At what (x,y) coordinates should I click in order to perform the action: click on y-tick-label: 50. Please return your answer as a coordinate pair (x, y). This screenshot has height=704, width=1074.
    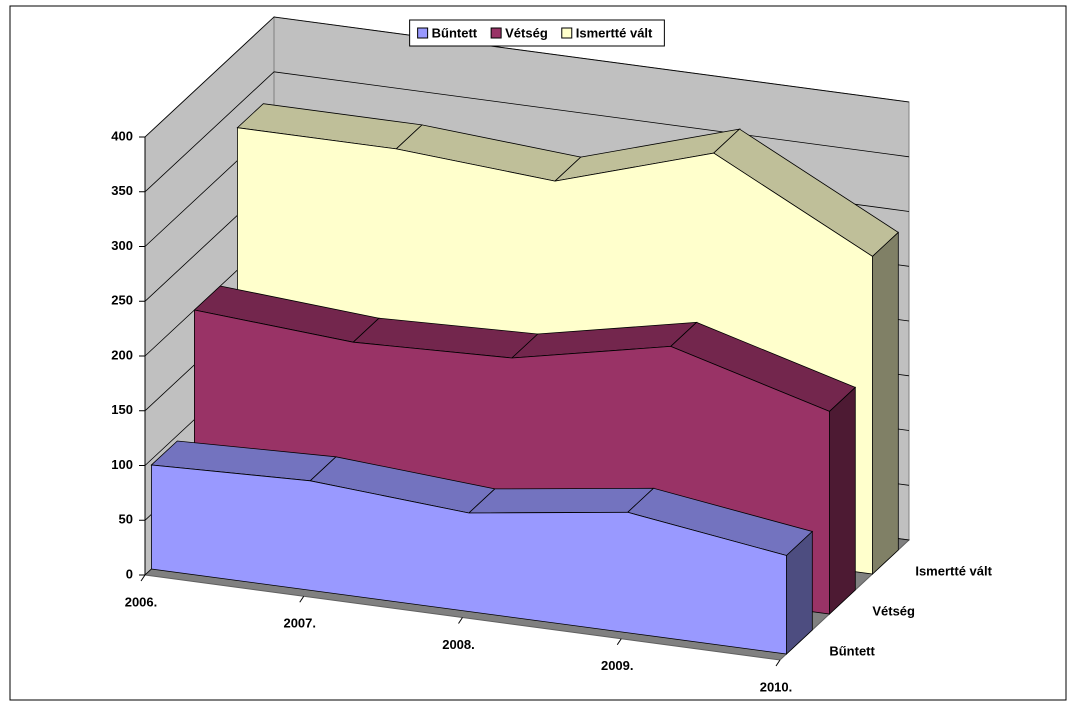
    Looking at the image, I should click on (126, 519).